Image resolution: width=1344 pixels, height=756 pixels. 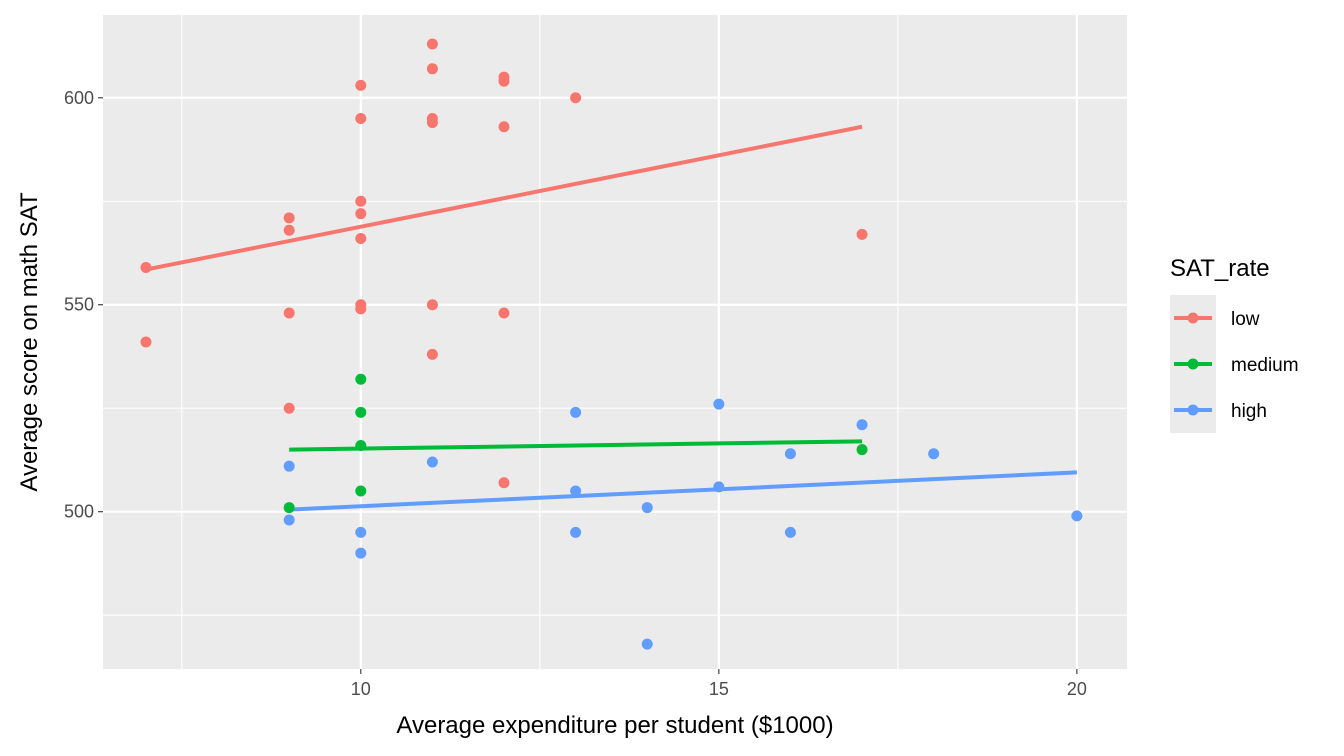 I want to click on y-tick-label: 550, so click(x=79, y=305).